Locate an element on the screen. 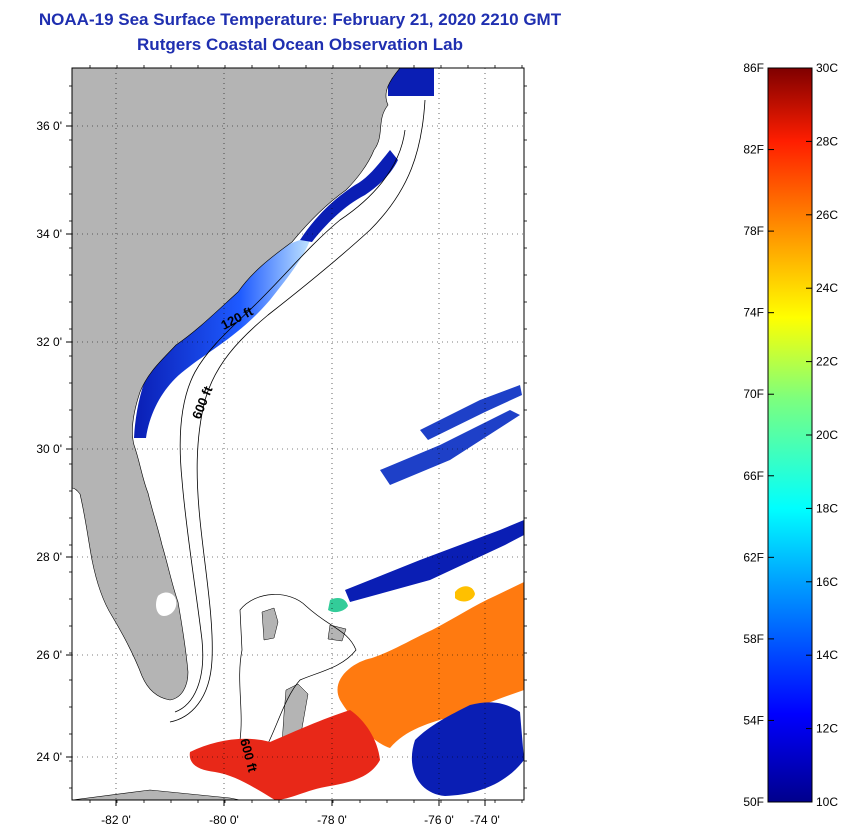 The height and width of the screenshot is (832, 849). contour-bahamas is located at coordinates (297, 679).